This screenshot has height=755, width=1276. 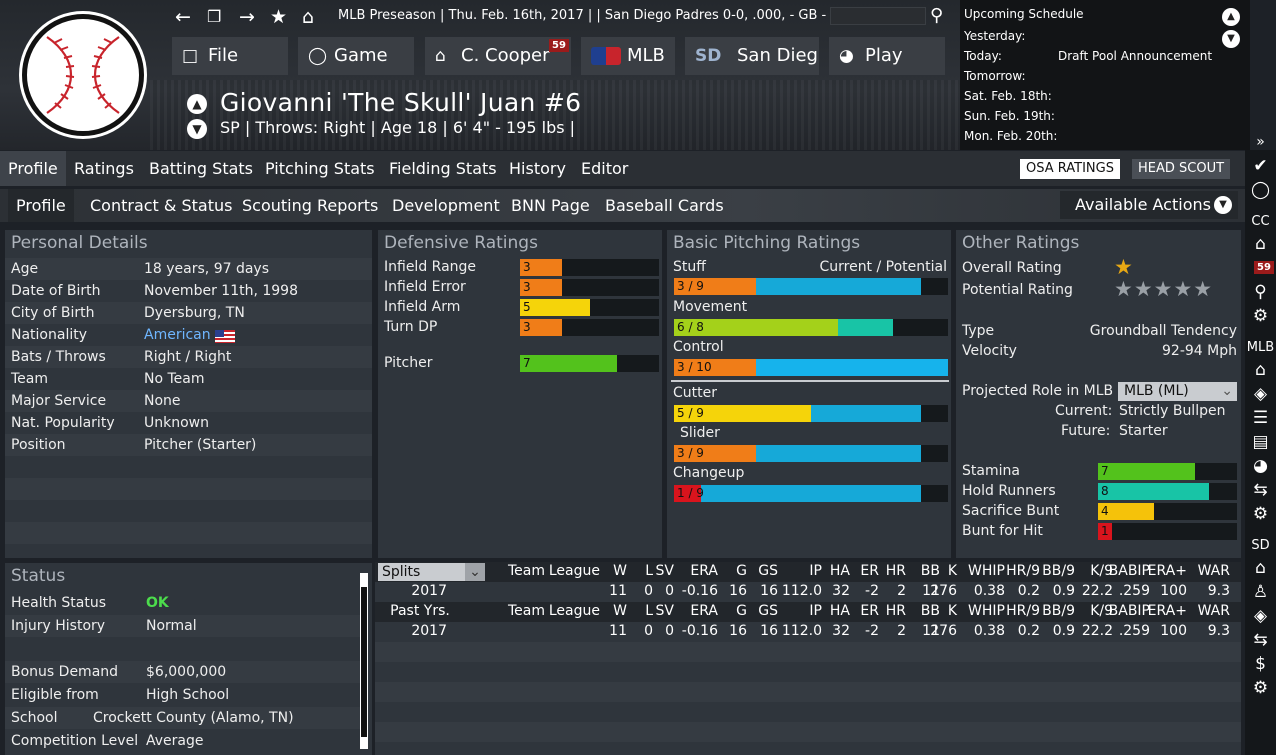 What do you see at coordinates (356, 56) in the screenshot?
I see `game-menu-button: ◯ Game` at bounding box center [356, 56].